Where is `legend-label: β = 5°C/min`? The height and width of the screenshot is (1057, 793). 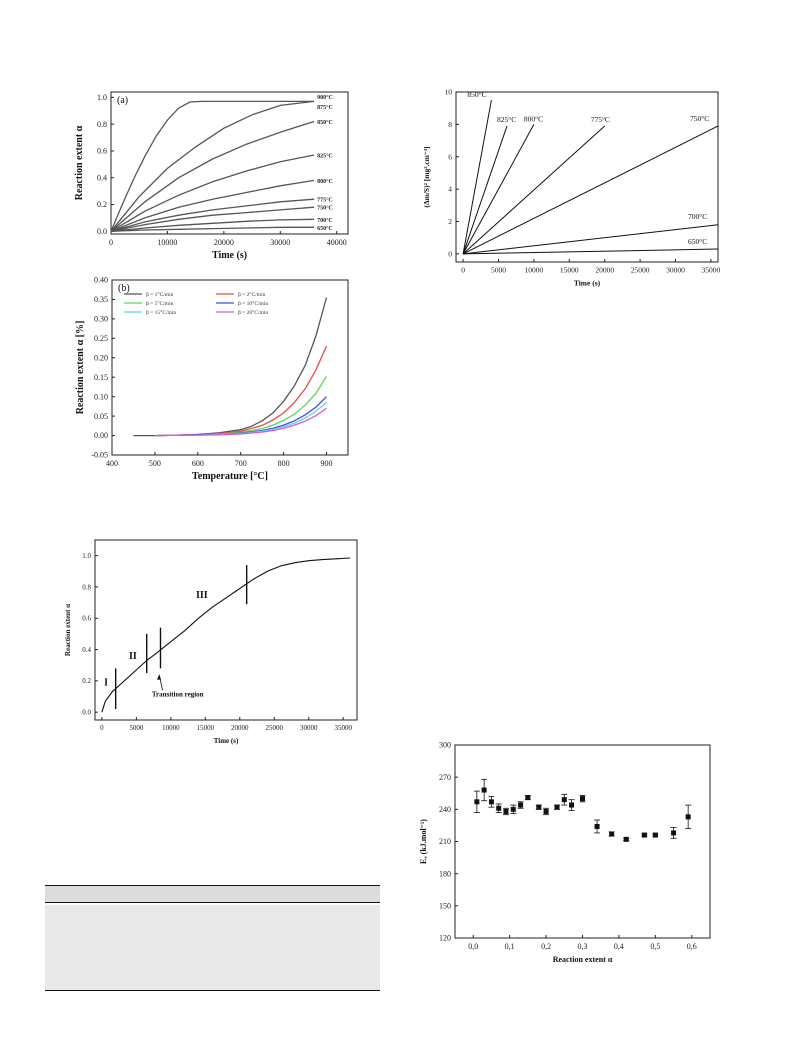
legend-label: β = 5°C/min is located at coordinates (160, 303).